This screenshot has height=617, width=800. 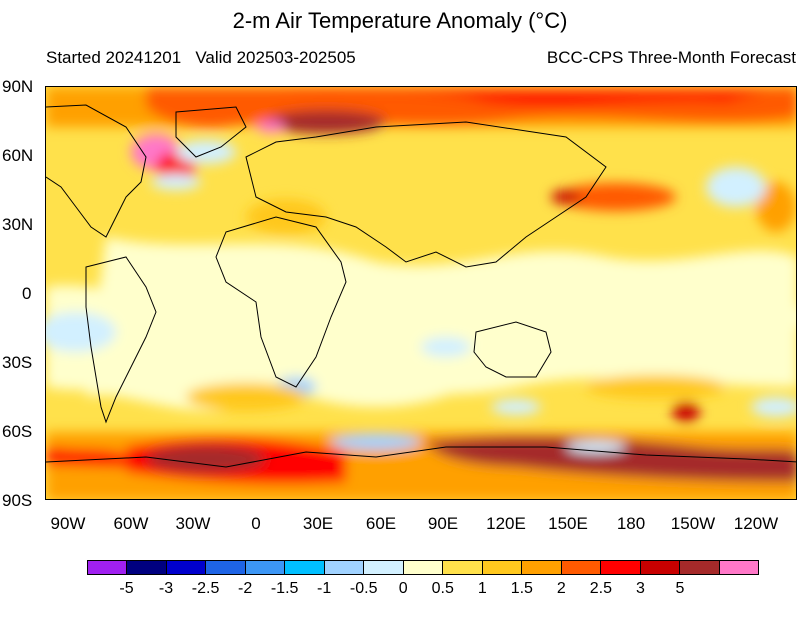 I want to click on lon-label-60w: 60W, so click(x=131, y=523).